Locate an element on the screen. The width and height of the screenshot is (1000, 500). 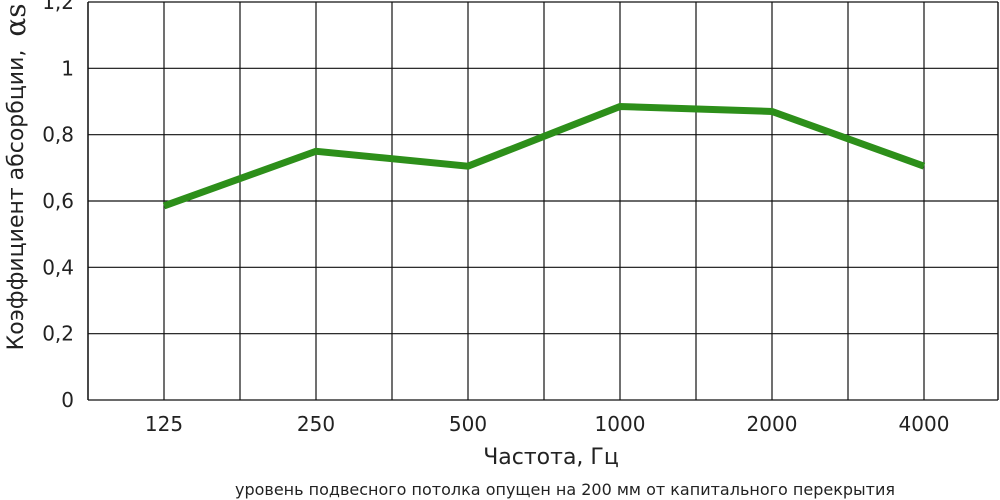
y-tick-label: 0,8 is located at coordinates (58, 135).